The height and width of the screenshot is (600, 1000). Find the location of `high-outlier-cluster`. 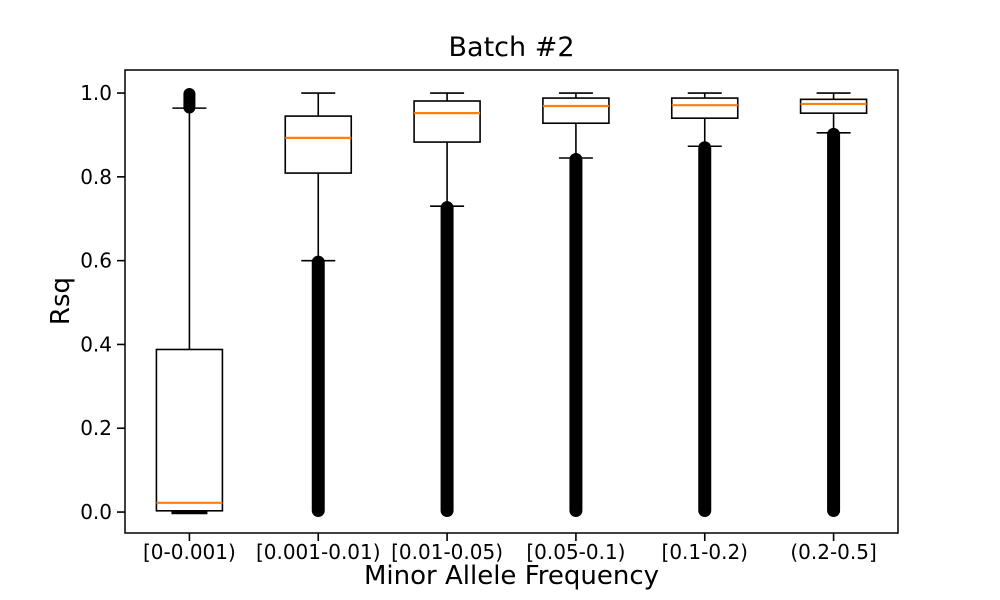

high-outlier-cluster is located at coordinates (189, 101).